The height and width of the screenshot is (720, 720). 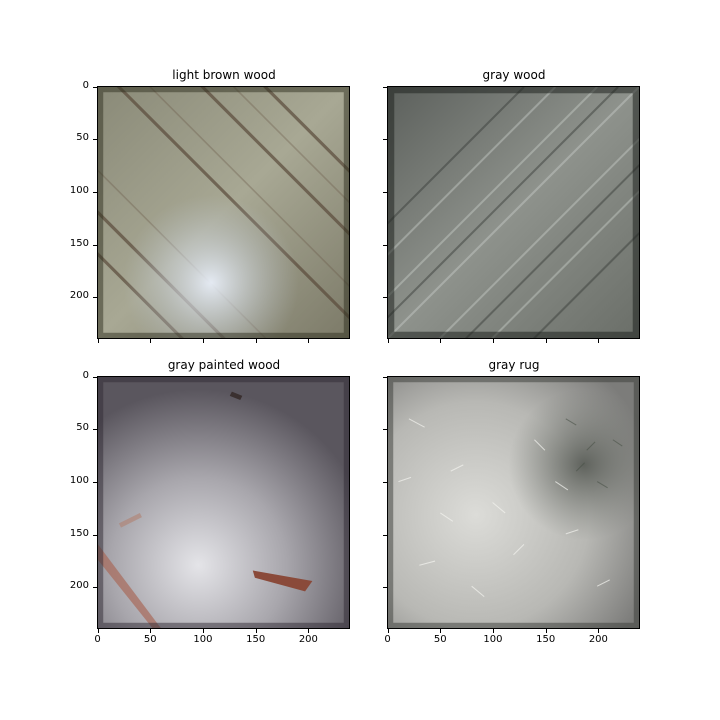 I want to click on panel-title-gray-wood: gray wood, so click(x=514, y=75).